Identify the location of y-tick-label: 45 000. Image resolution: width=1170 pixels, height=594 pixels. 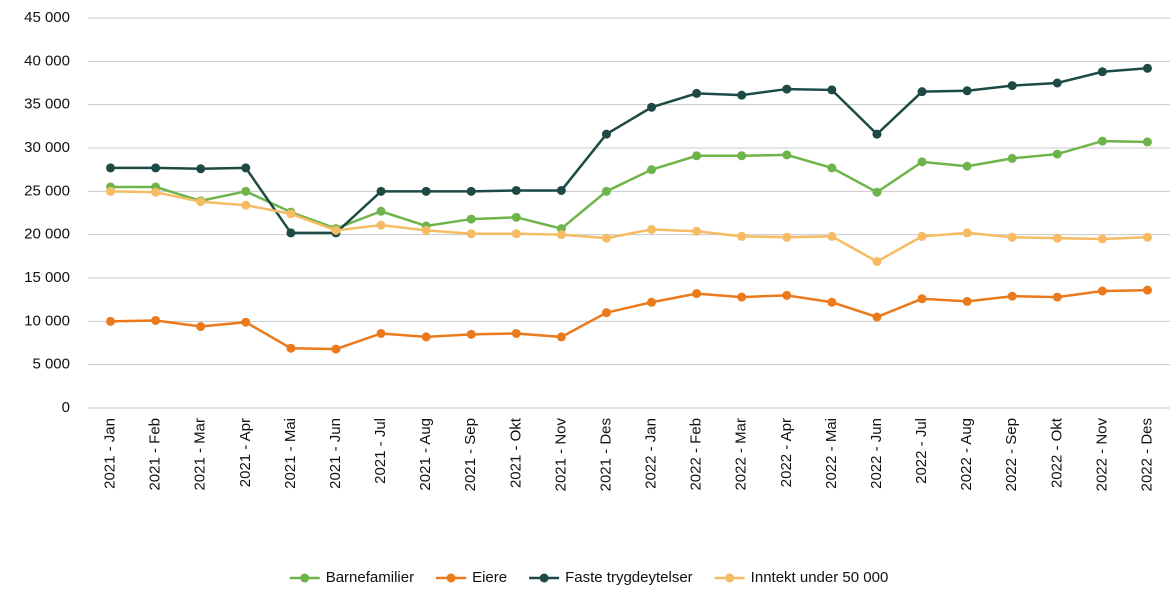
(47, 17).